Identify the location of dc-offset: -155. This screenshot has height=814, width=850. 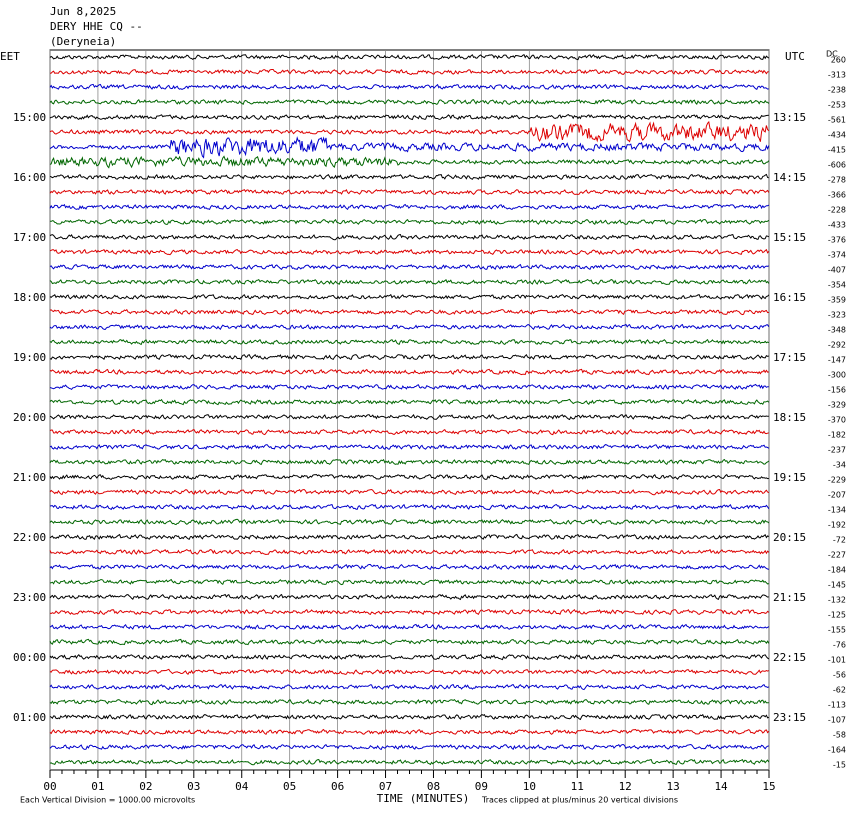
(837, 630).